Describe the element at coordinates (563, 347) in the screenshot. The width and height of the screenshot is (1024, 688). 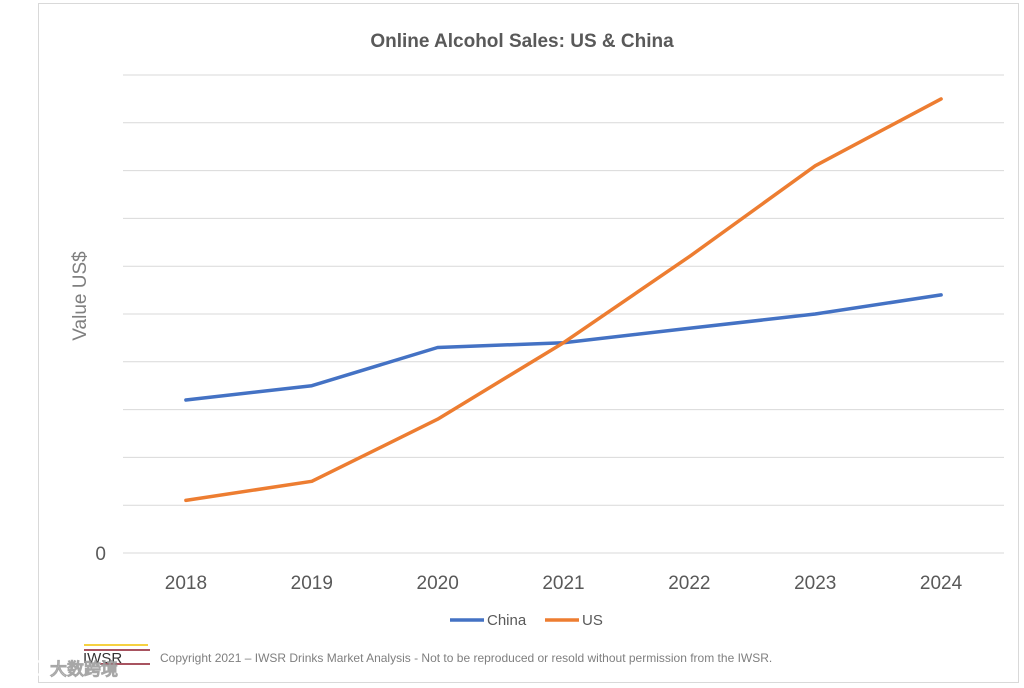
I see `series-line-china` at that location.